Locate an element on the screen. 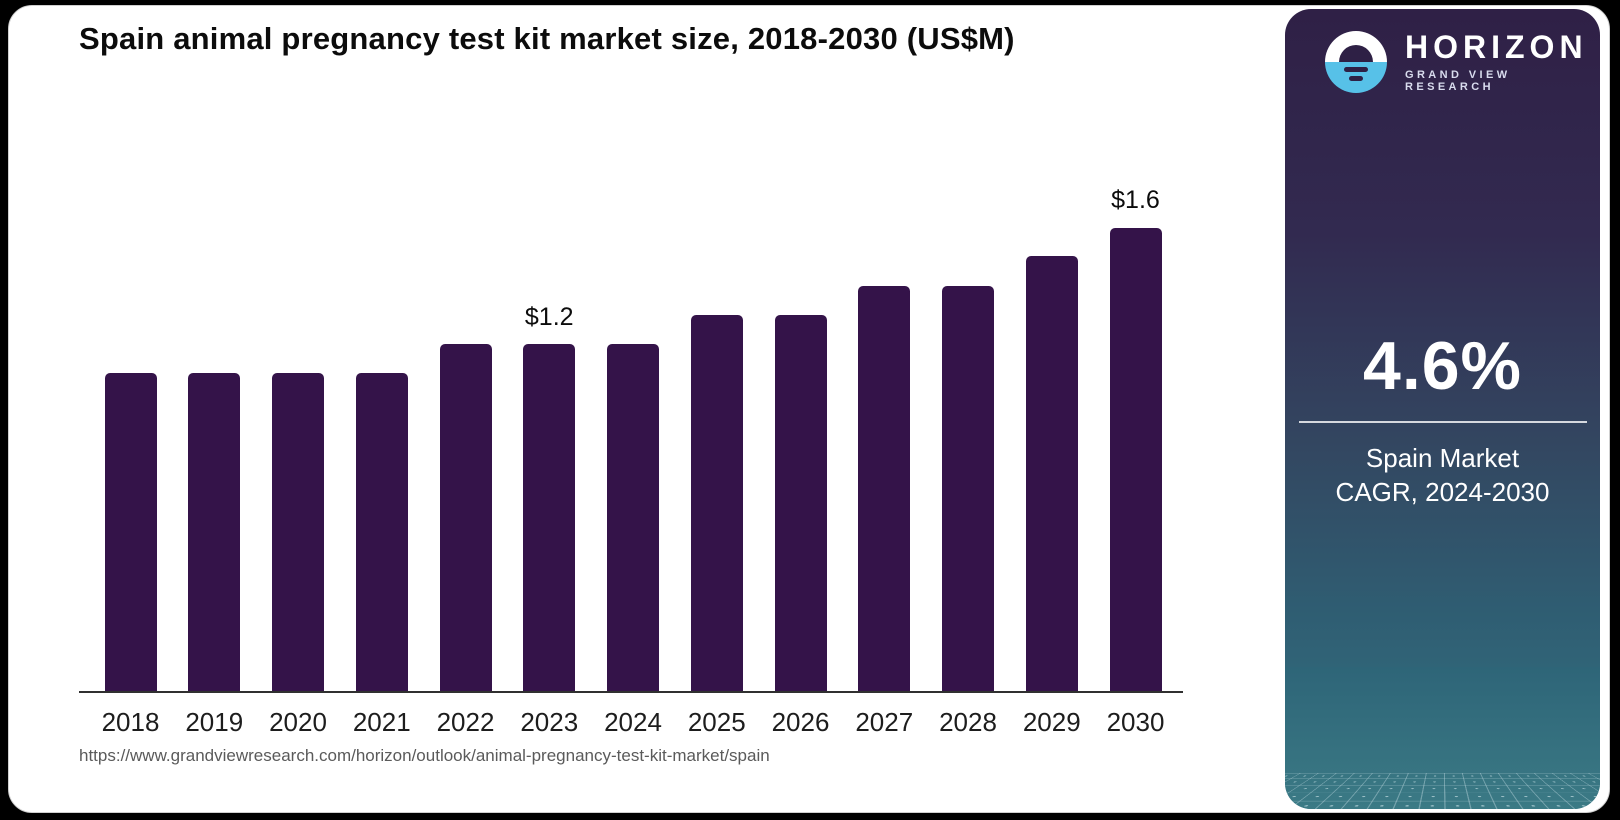 The height and width of the screenshot is (820, 1620). x-tick-2030: 2030 is located at coordinates (1135, 722).